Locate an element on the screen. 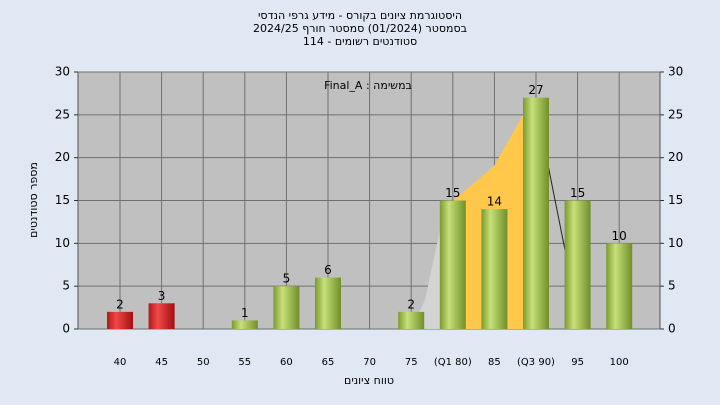 The height and width of the screenshot is (405, 720). title-line: בסמסטר (01/2024) סמסטר חורף 2024/25 is located at coordinates (360, 28).